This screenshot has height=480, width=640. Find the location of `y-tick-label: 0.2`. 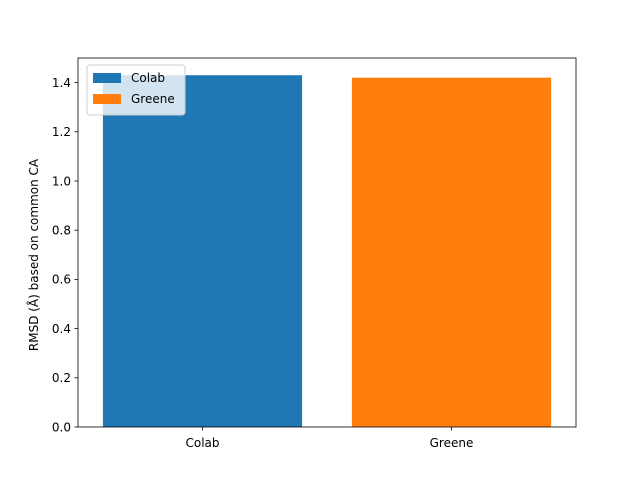

y-tick-label: 0.2 is located at coordinates (61, 378).